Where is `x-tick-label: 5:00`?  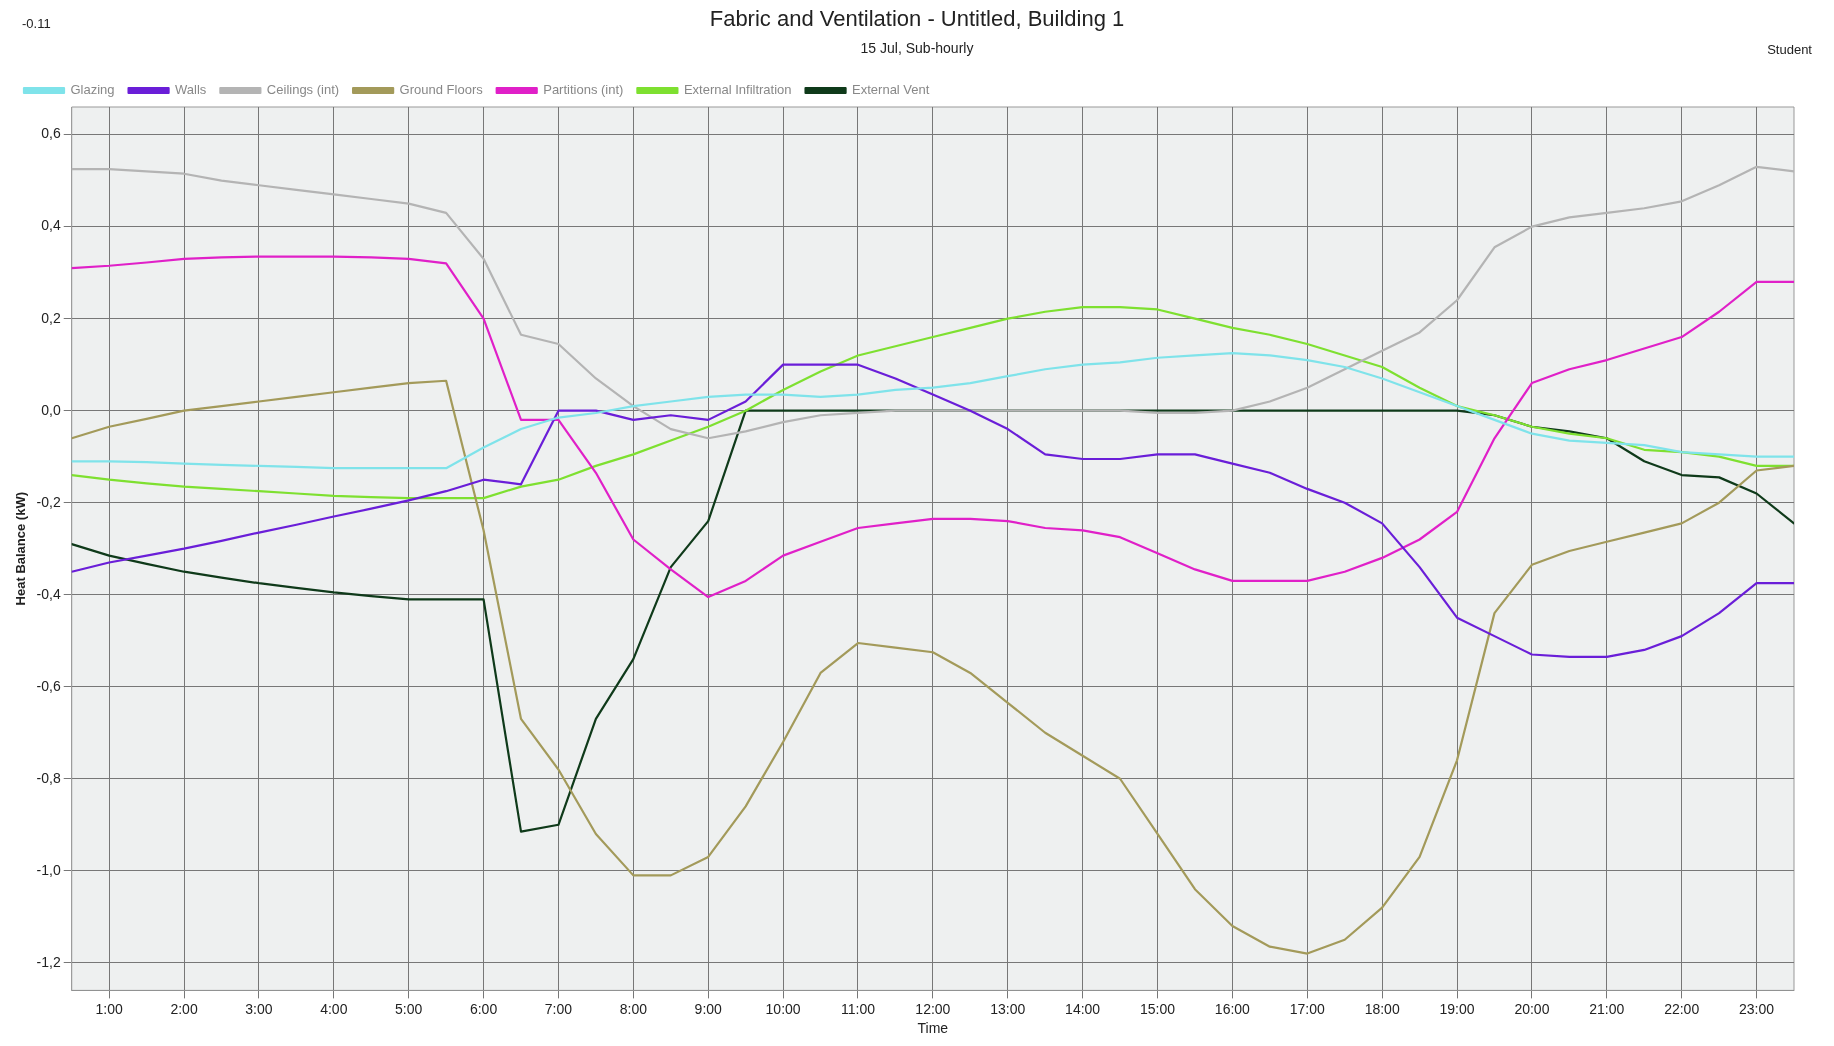
x-tick-label: 5:00 is located at coordinates (409, 1008).